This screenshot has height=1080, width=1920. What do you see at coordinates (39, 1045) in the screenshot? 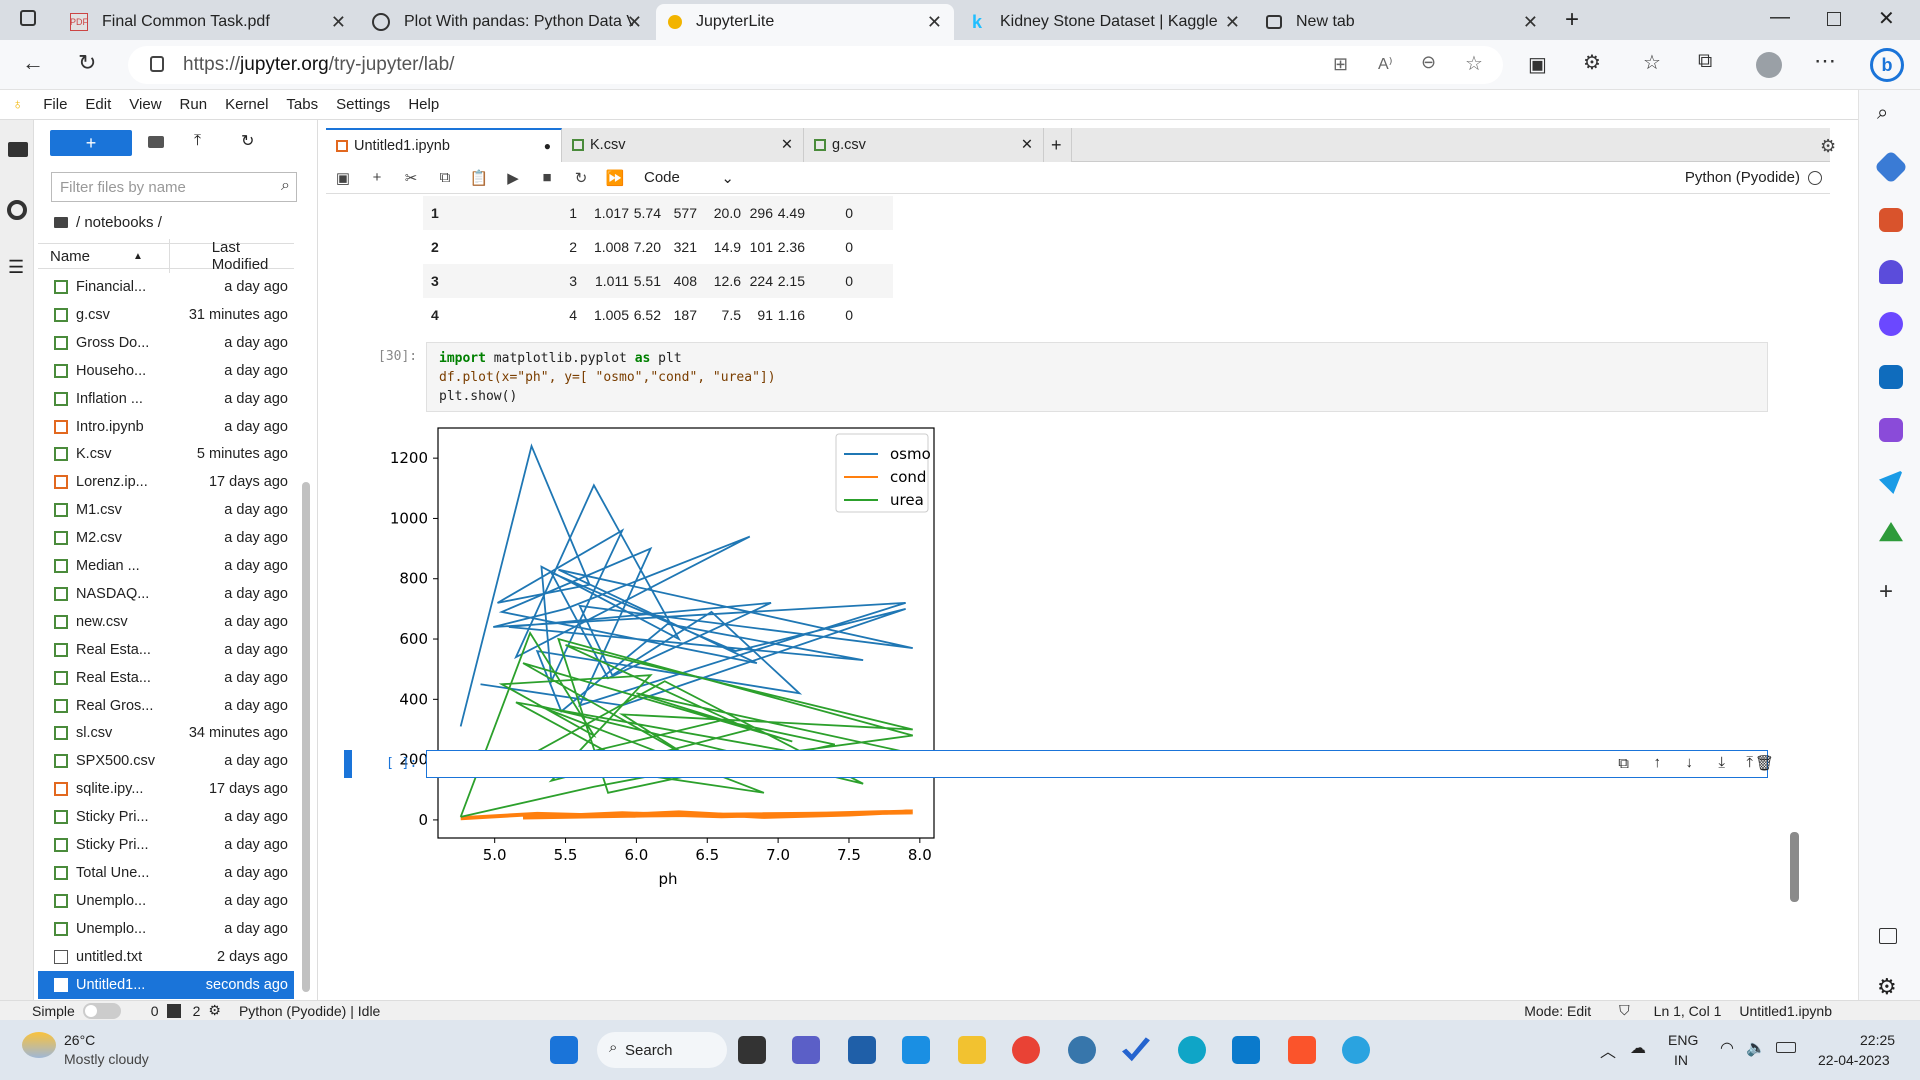
I see `weather-icon` at bounding box center [39, 1045].